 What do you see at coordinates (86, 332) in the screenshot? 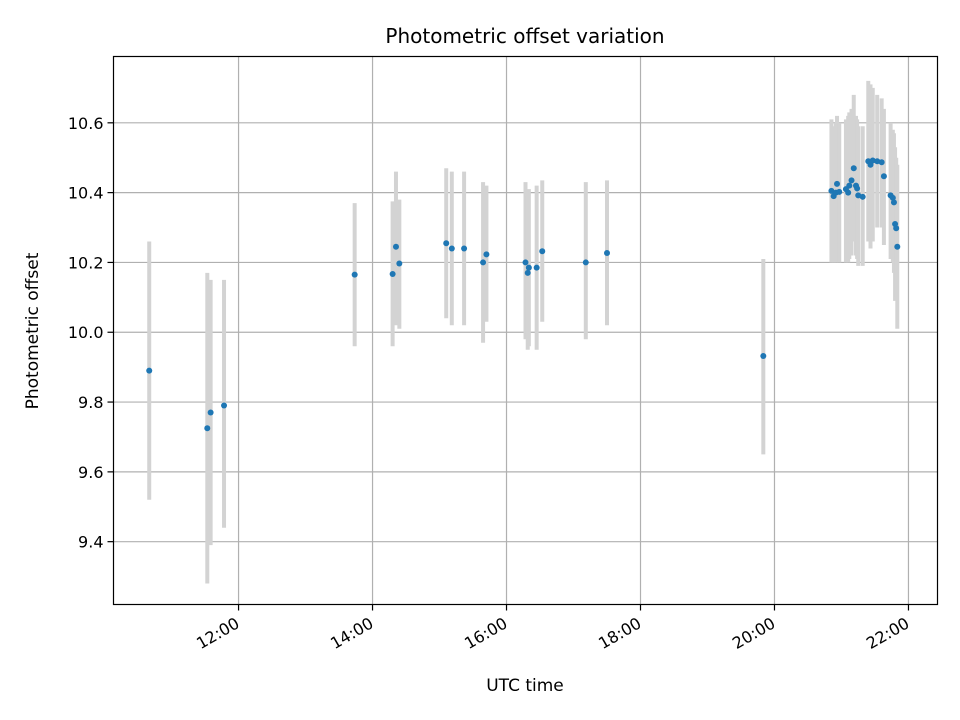
I see `y-tick-label: 10.0` at bounding box center [86, 332].